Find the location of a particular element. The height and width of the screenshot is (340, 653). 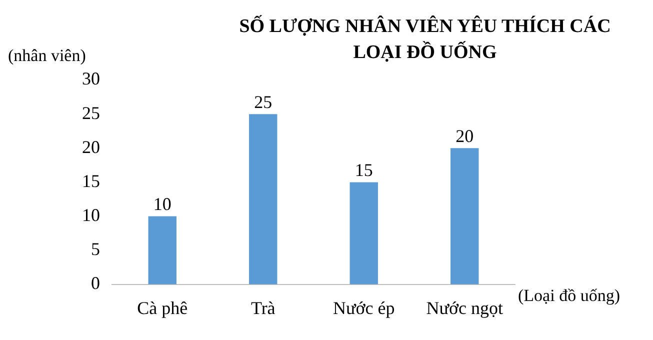

data-label: 25 is located at coordinates (263, 102).